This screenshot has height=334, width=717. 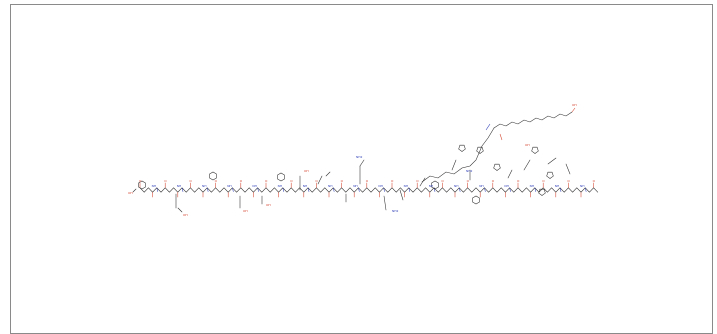 I want to click on asp-oh-label: OH, so click(x=185, y=215).